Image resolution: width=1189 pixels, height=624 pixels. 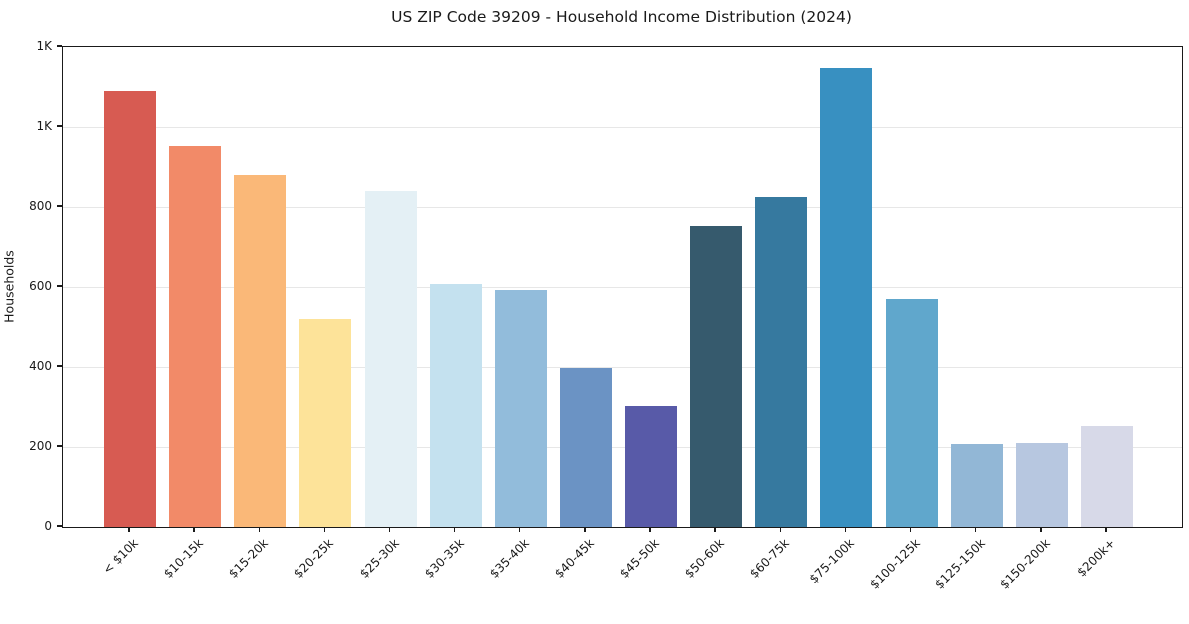 What do you see at coordinates (781, 362) in the screenshot?
I see `bar-$60-75k` at bounding box center [781, 362].